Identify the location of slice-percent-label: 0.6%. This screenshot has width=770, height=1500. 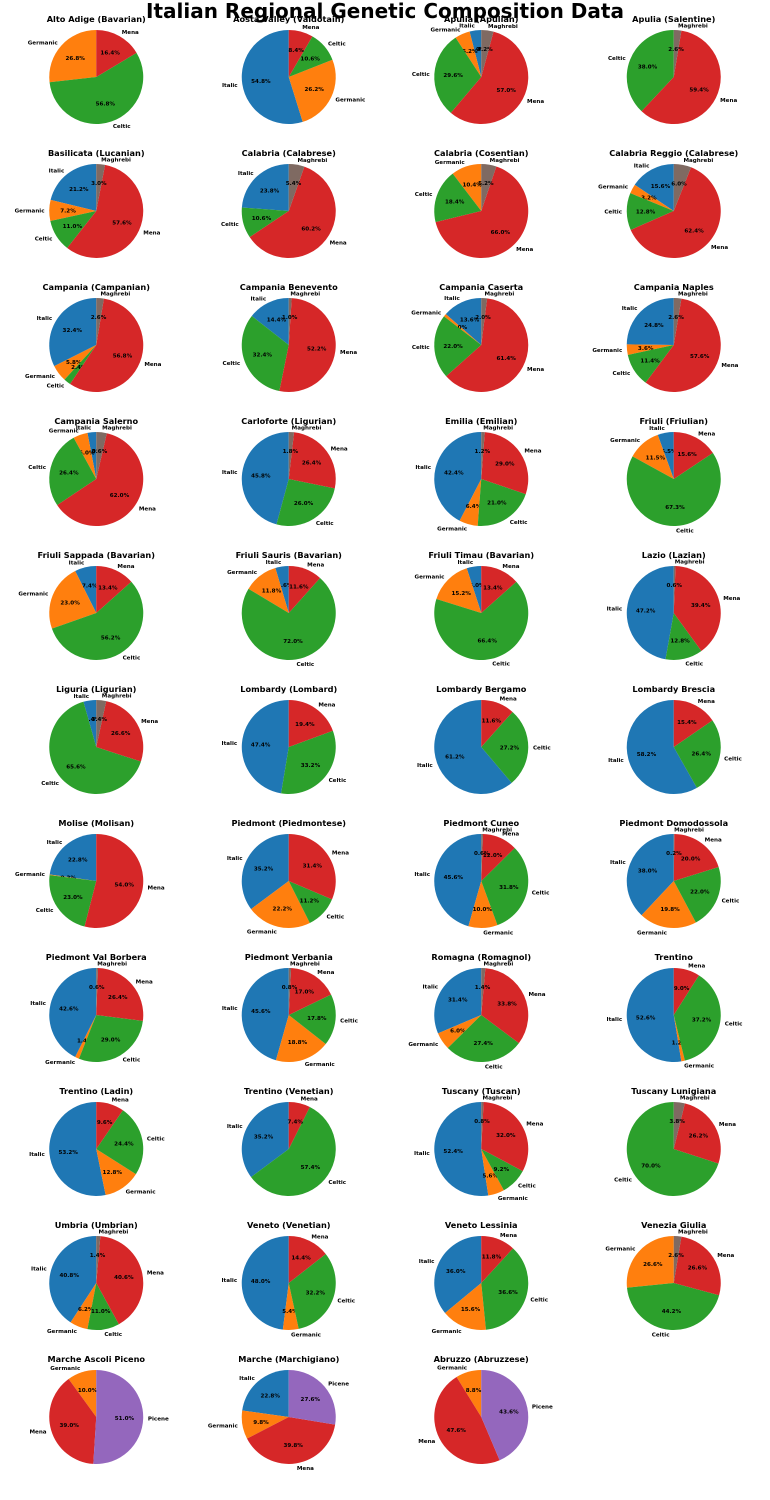
(675, 586).